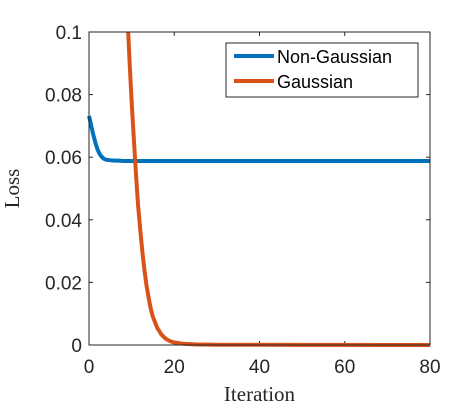 This screenshot has height=411, width=474. I want to click on legend-box, so click(322, 70).